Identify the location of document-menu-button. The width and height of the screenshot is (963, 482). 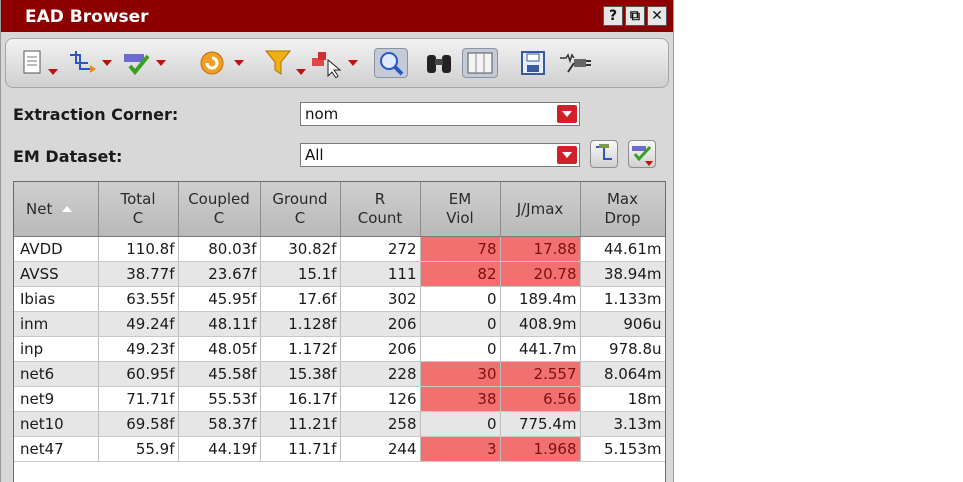
(40, 63).